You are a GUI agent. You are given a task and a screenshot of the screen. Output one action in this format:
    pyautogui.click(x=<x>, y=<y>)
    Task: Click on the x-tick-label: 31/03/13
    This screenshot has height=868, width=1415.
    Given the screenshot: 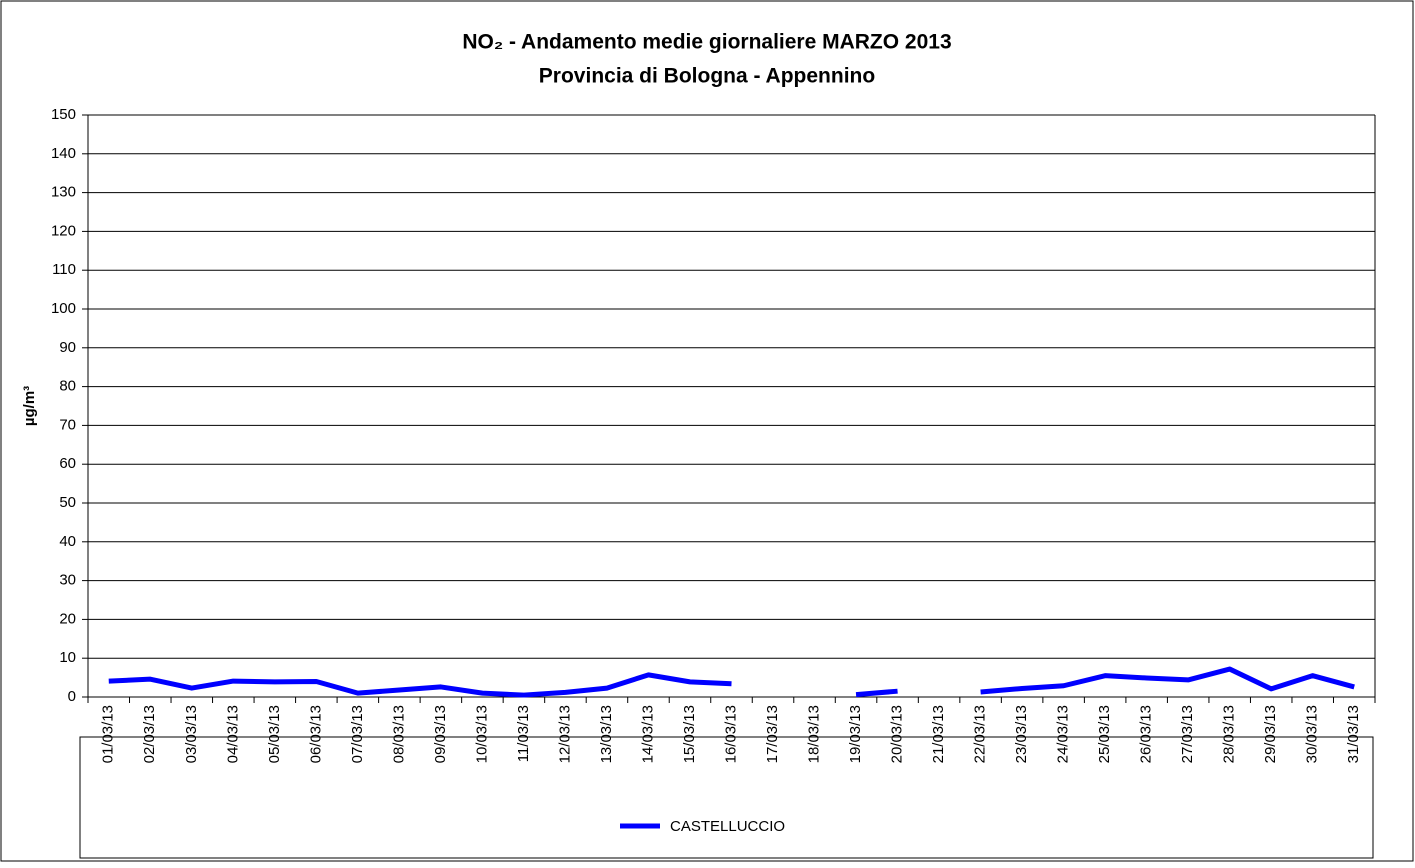 What is the action you would take?
    pyautogui.click(x=1353, y=734)
    